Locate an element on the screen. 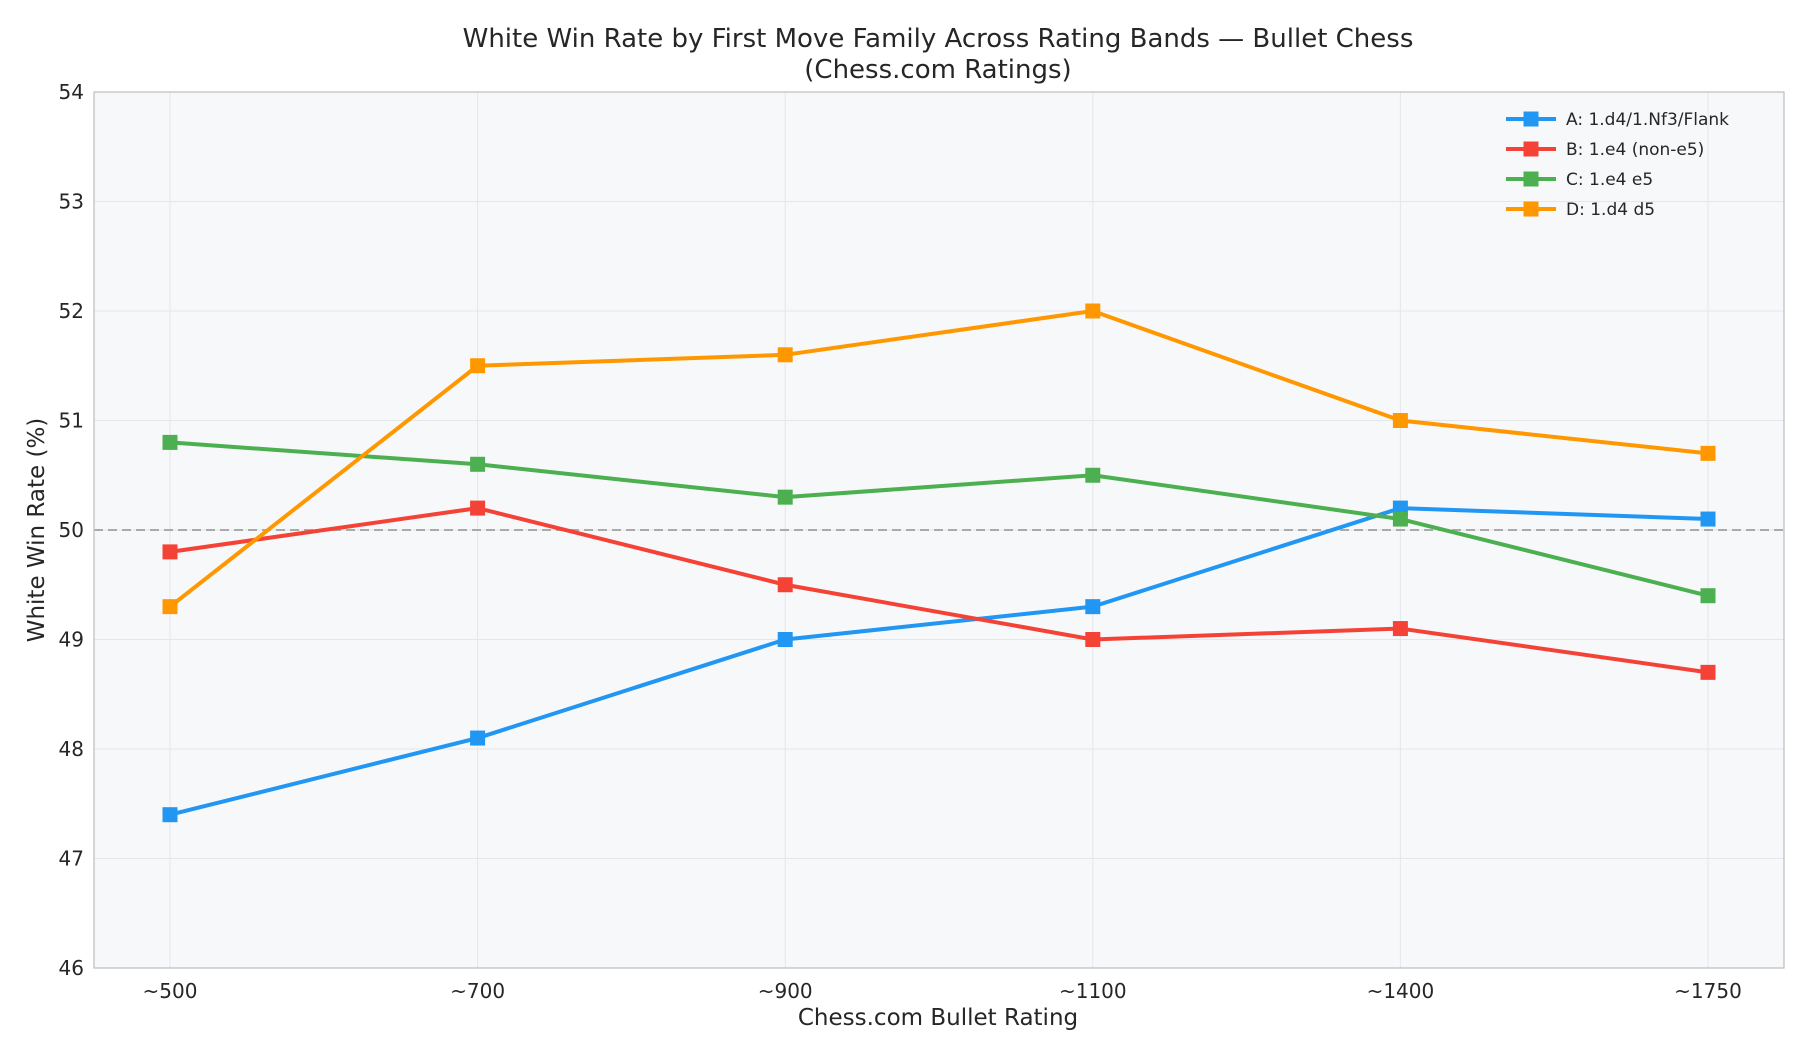 The height and width of the screenshot is (1050, 1800). legend-label: D: 1.d4 d5 is located at coordinates (1610, 210).